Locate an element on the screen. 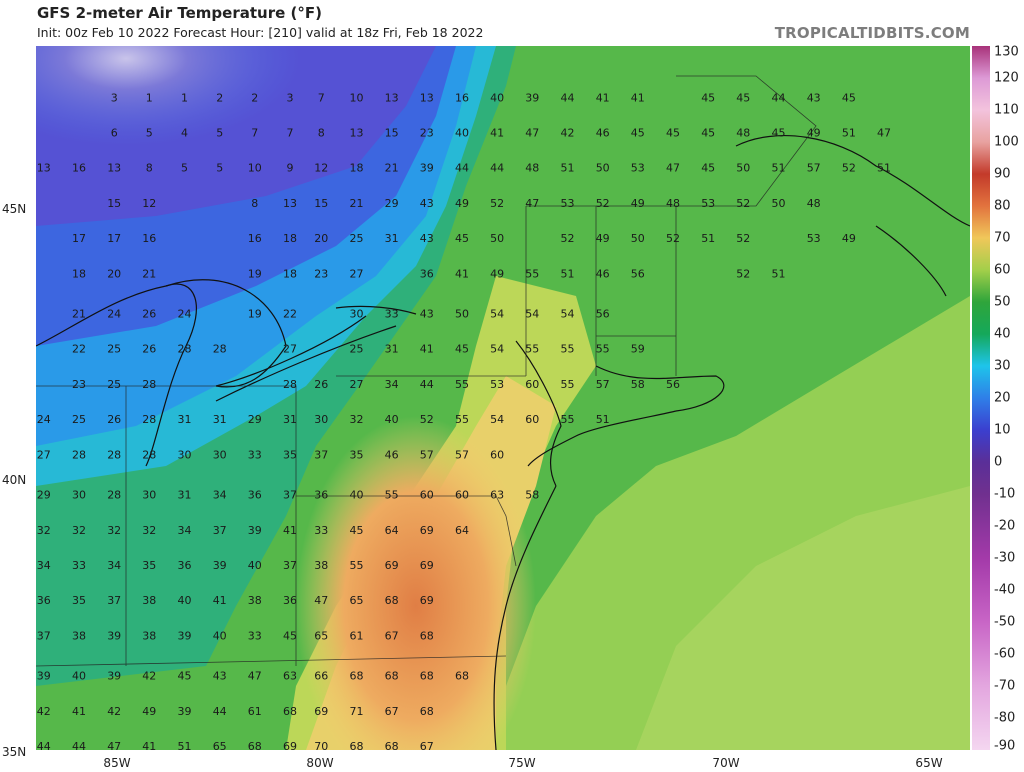 The width and height of the screenshot is (1024, 772). station-value: 20 is located at coordinates (114, 273).